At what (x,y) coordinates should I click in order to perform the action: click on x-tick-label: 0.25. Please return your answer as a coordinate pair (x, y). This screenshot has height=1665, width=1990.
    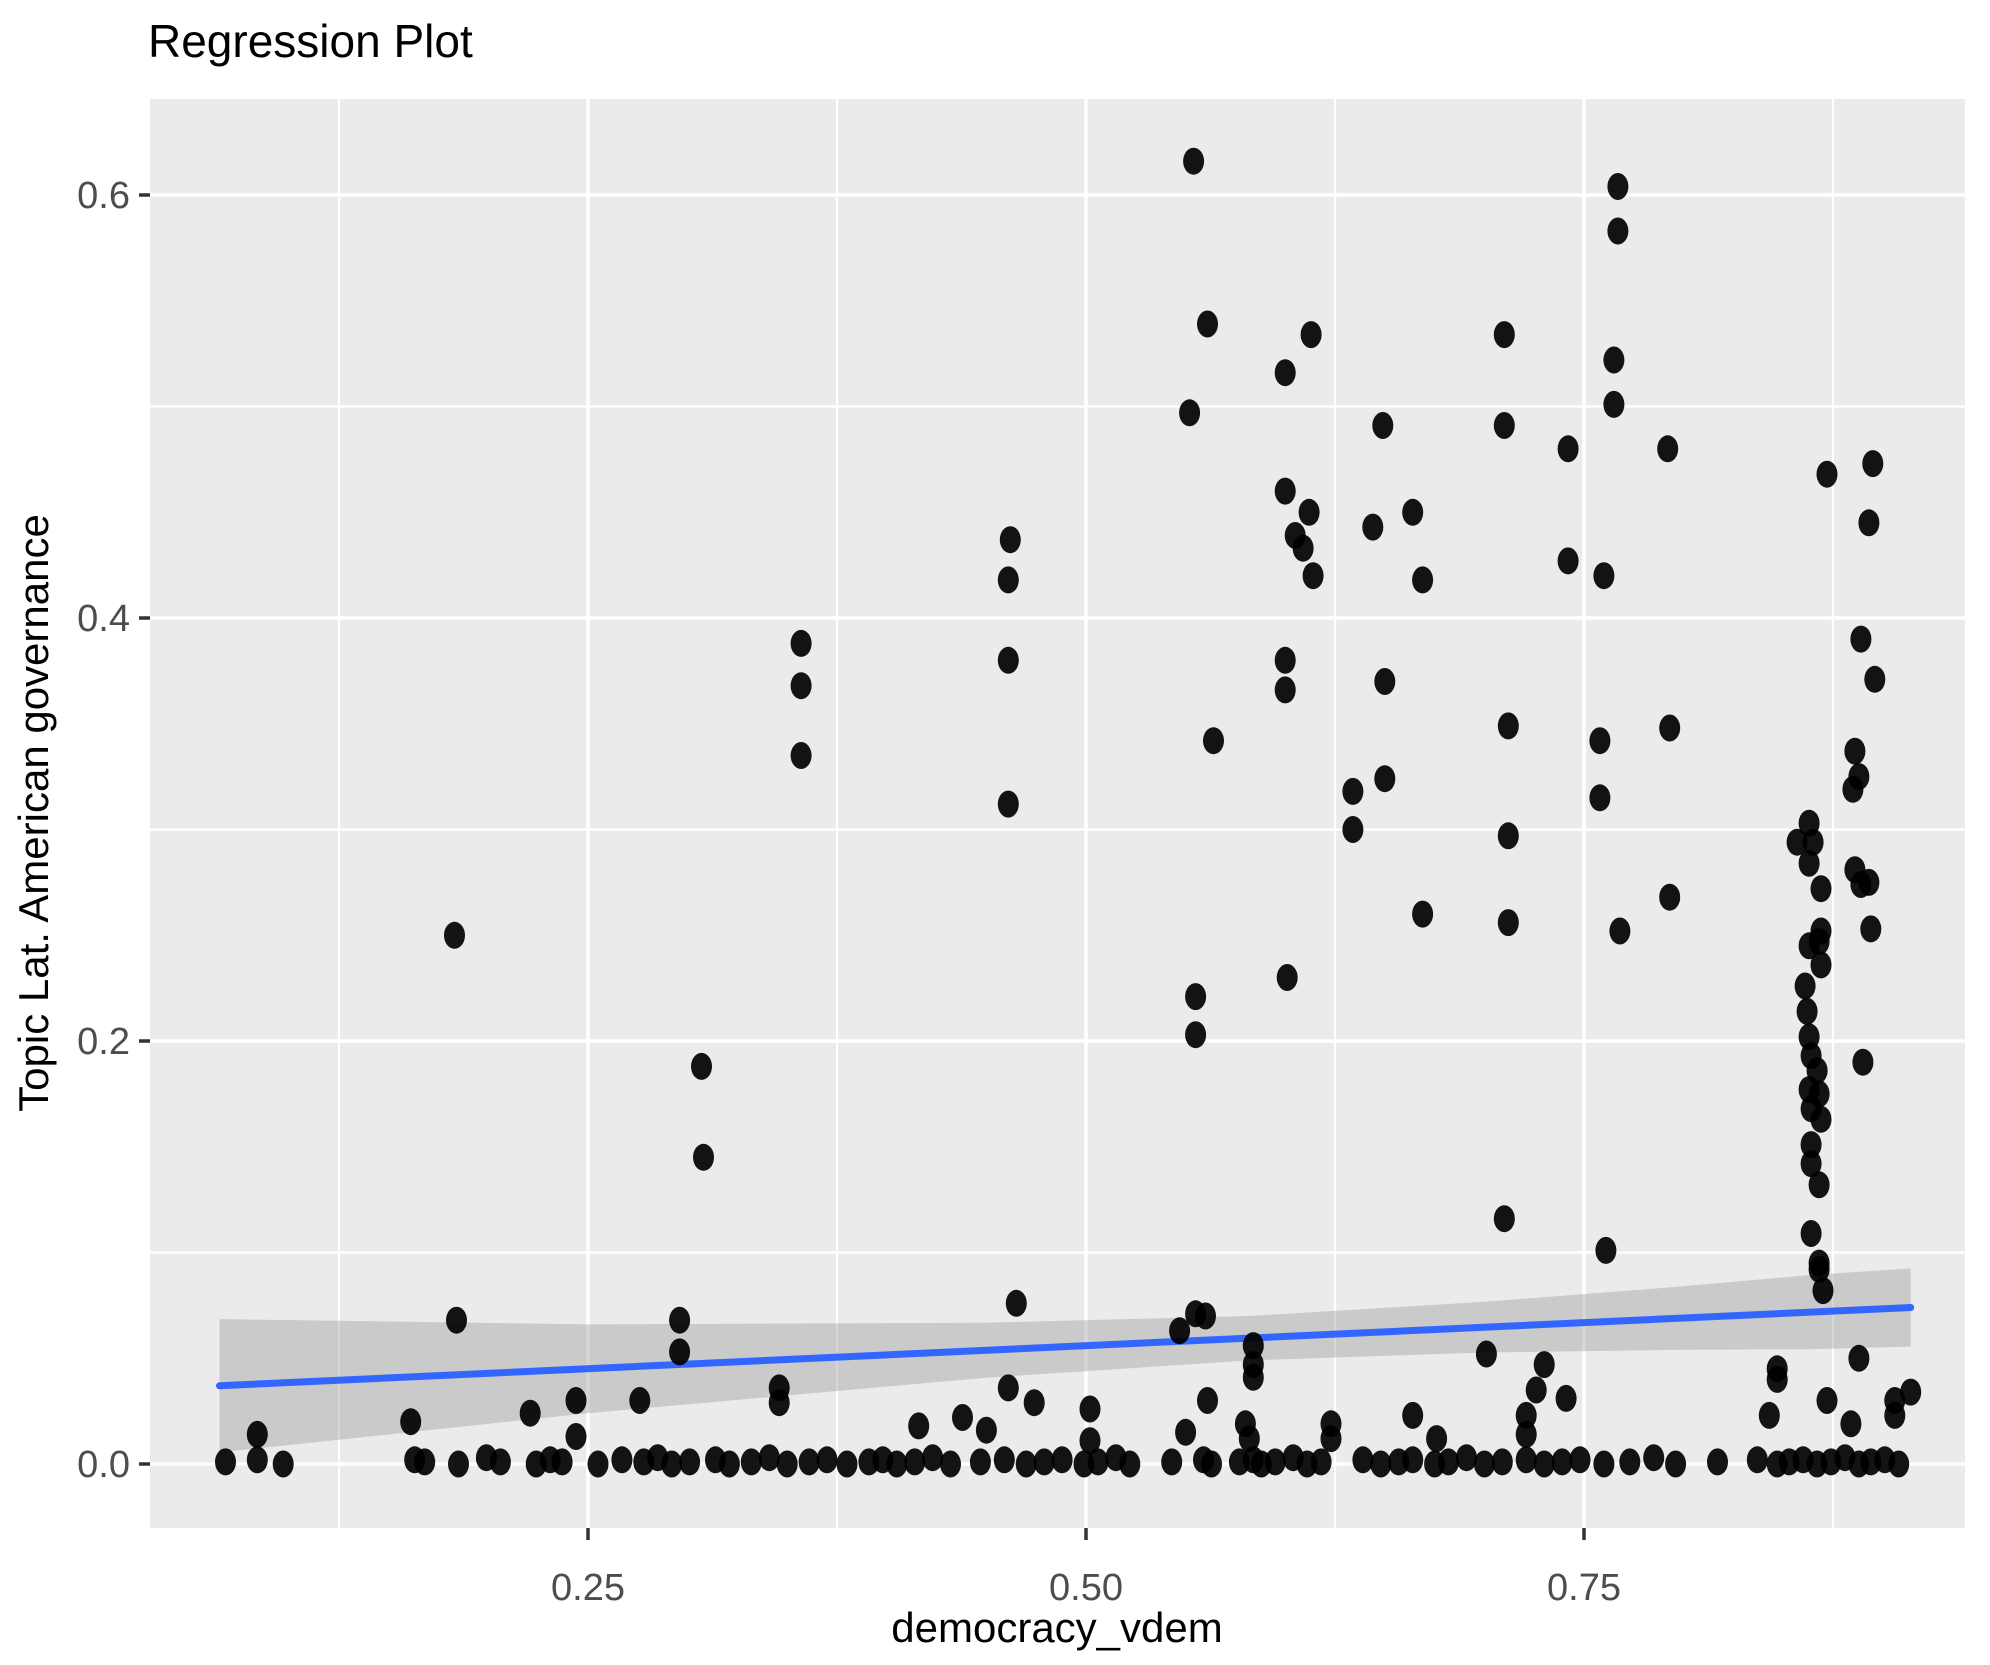
    Looking at the image, I should click on (588, 1588).